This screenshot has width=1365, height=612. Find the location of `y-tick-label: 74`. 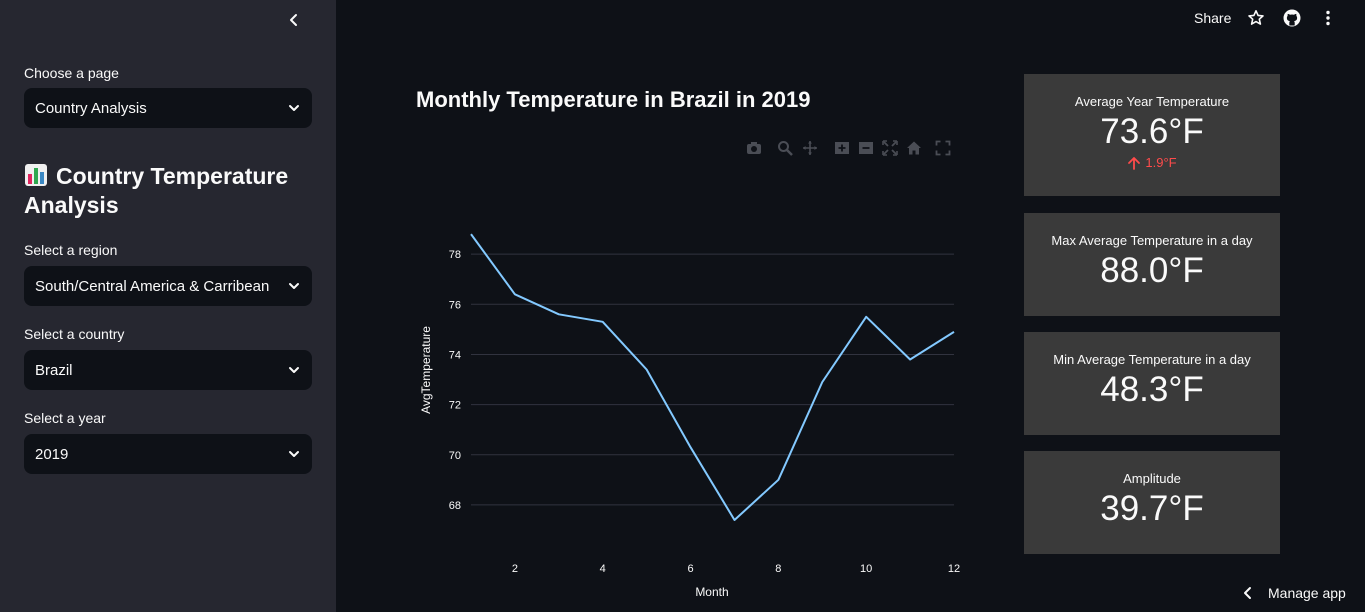

y-tick-label: 74 is located at coordinates (455, 355).